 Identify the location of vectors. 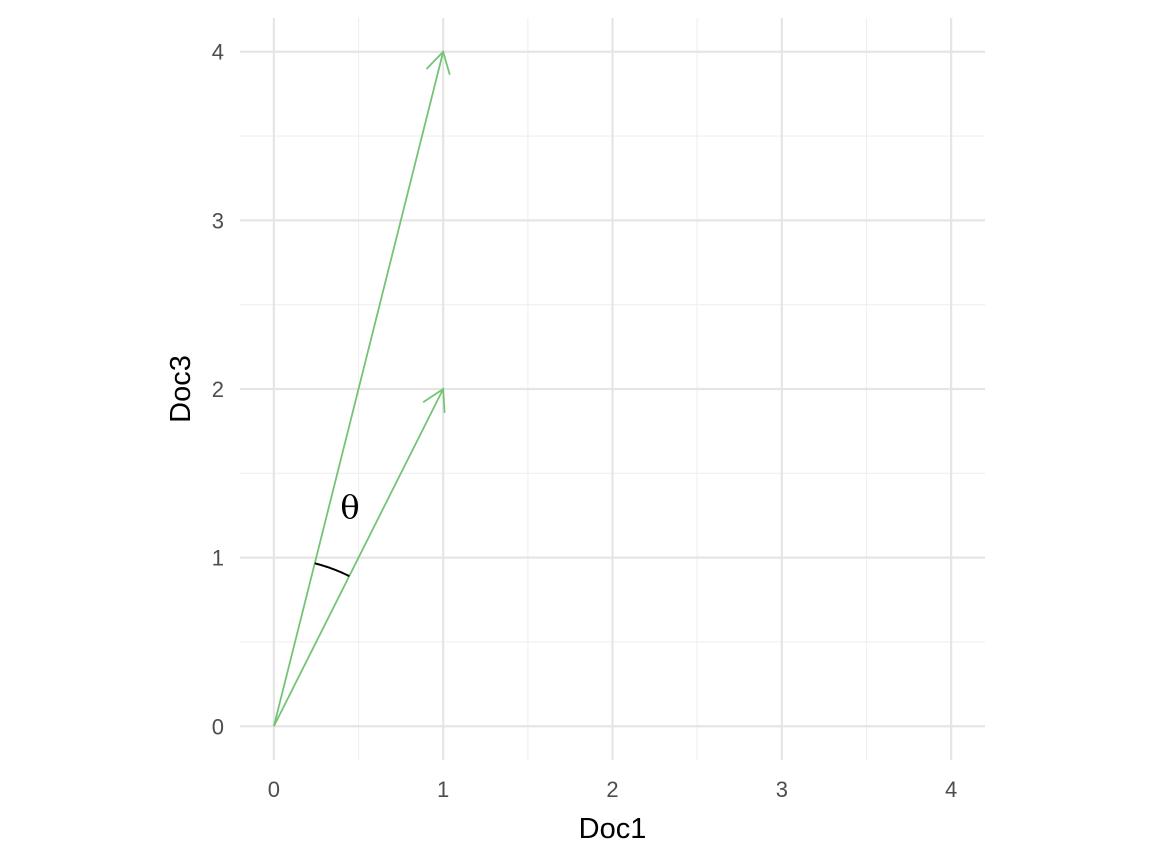
(361, 388).